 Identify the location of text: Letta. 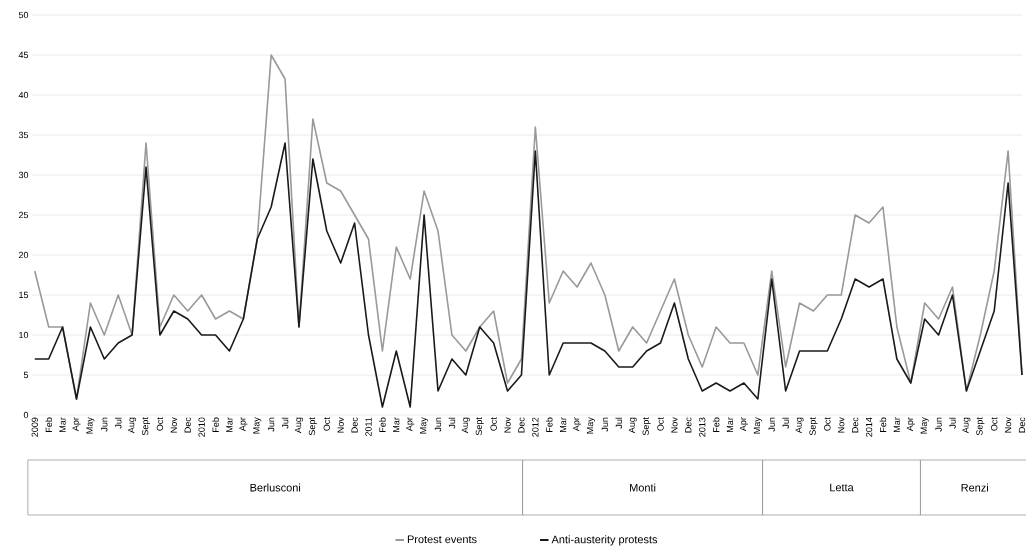
(842, 487).